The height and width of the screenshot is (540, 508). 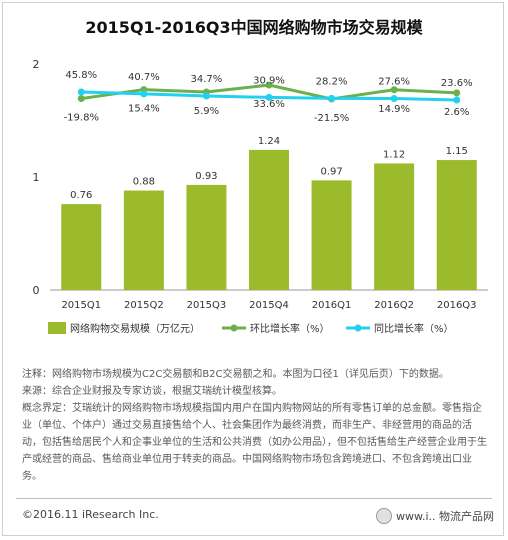 What do you see at coordinates (269, 305) in the screenshot?
I see `x-tick-label: 2015Q4` at bounding box center [269, 305].